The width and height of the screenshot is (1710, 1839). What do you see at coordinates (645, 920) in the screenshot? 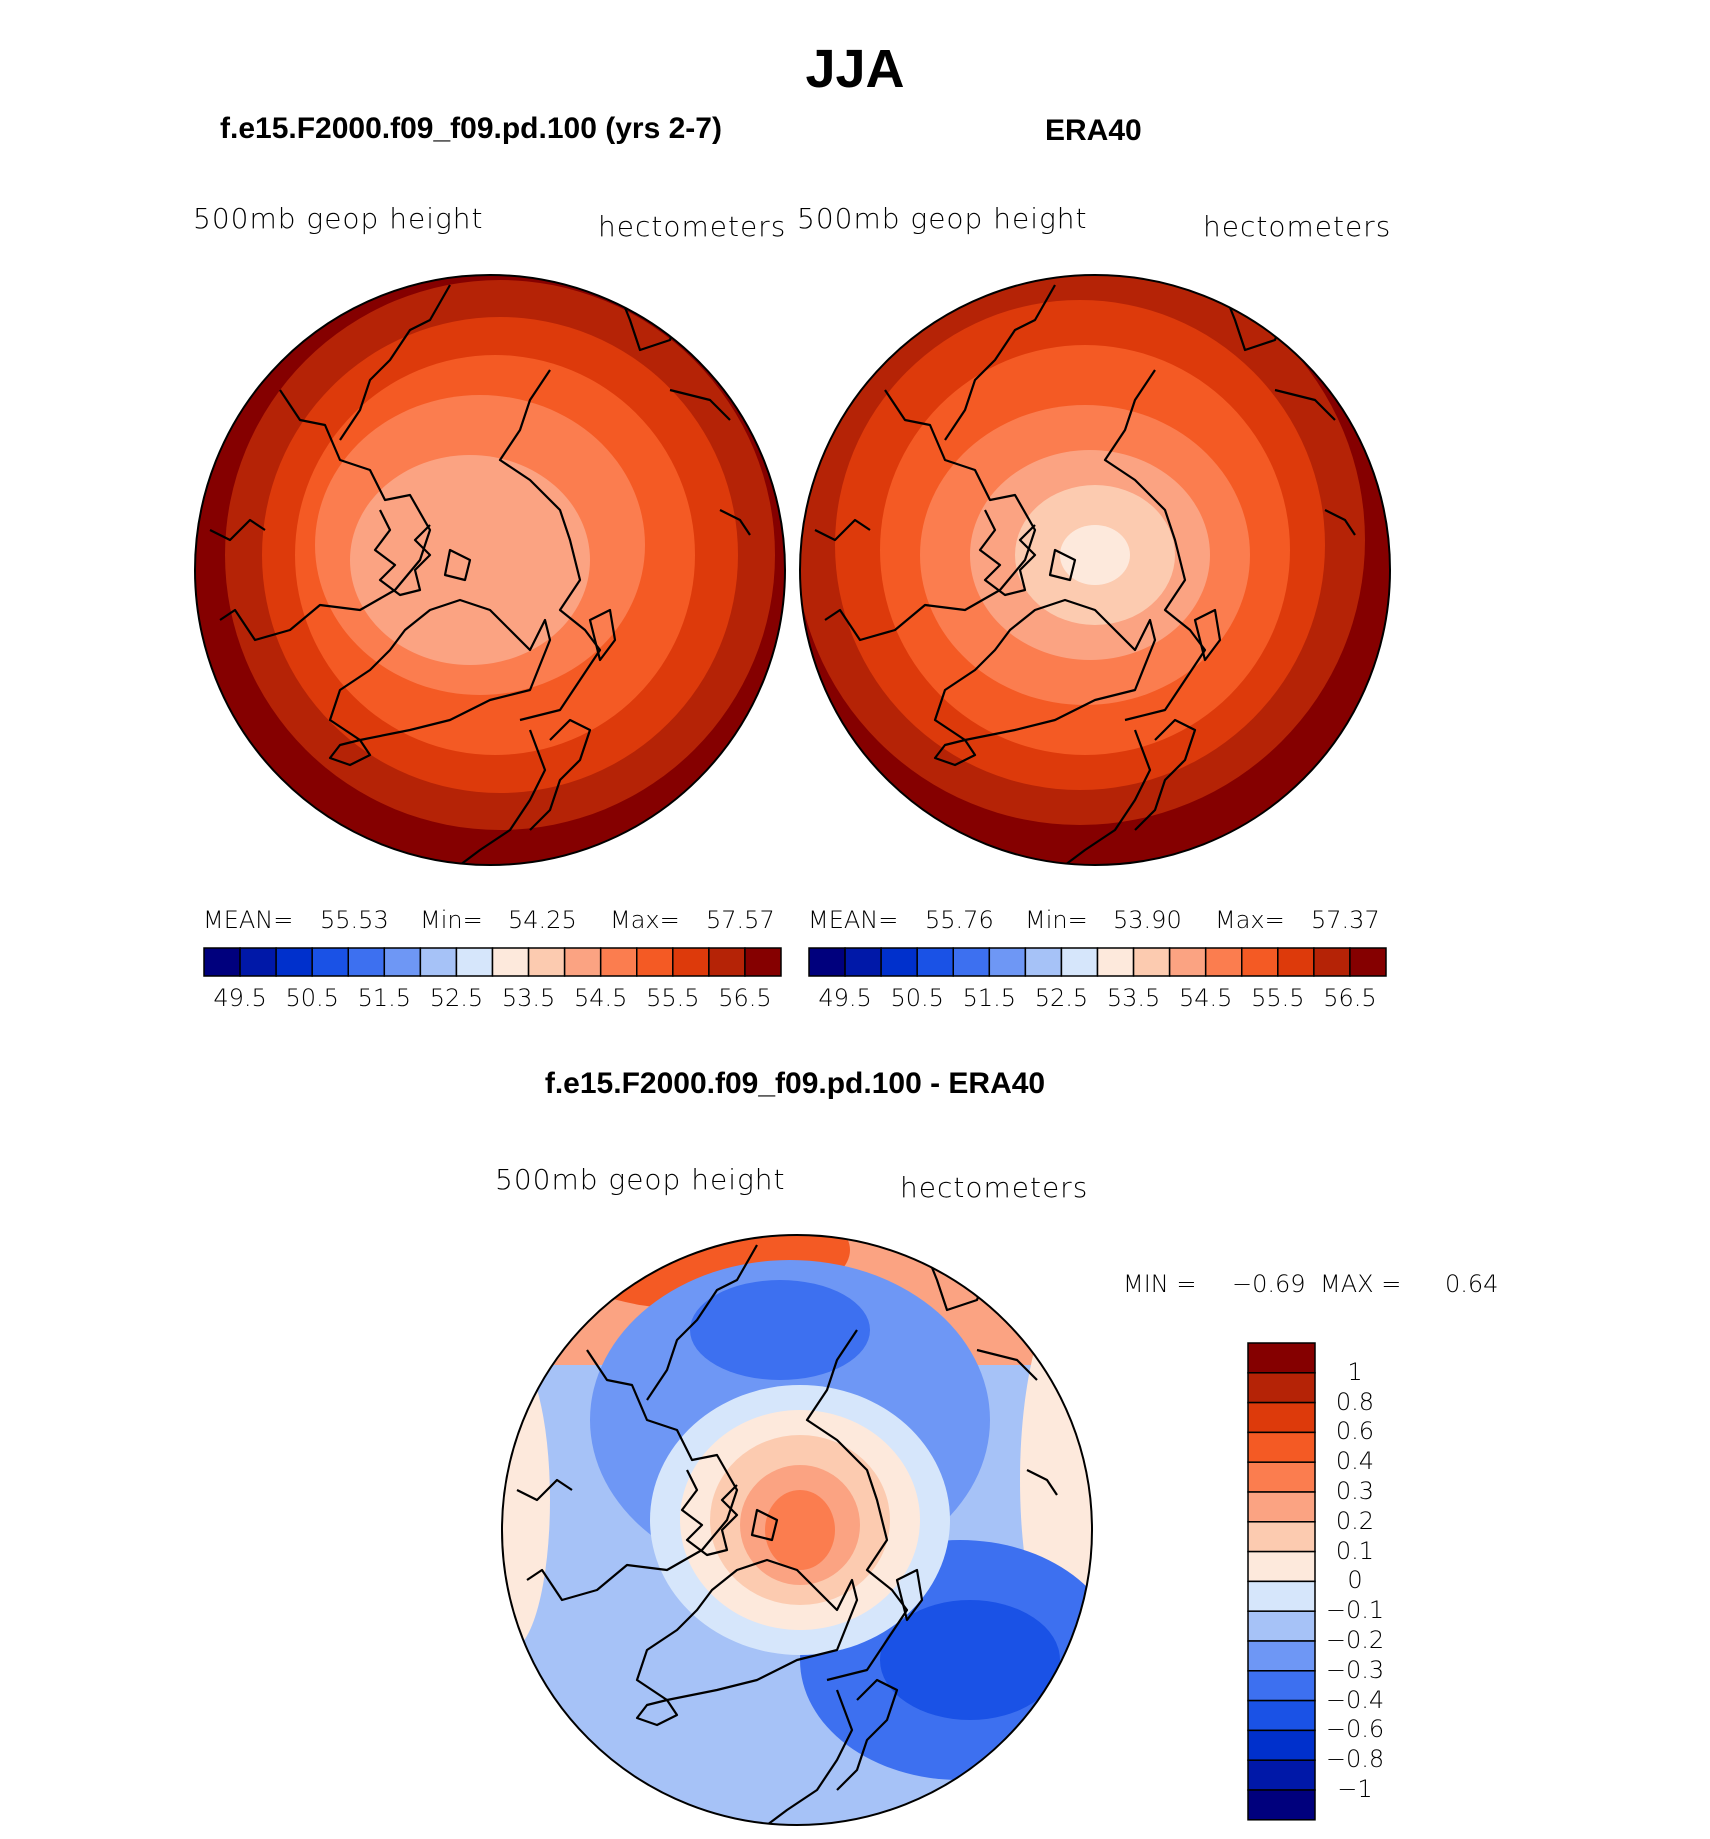
I see `model-max-label: Max=` at bounding box center [645, 920].